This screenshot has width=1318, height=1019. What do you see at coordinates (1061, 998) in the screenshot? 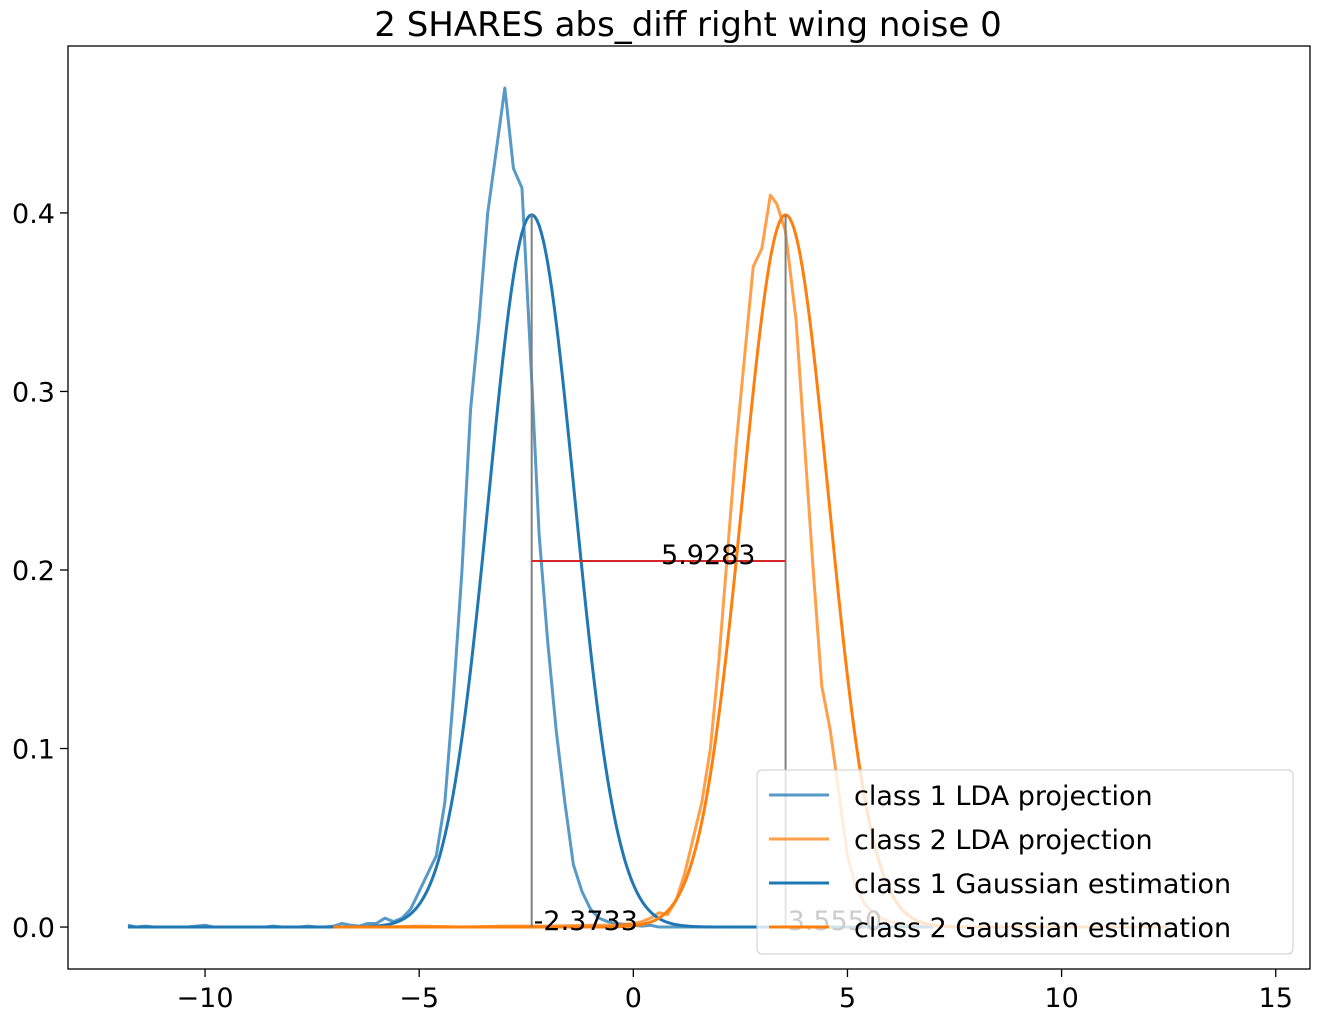
I see `x-tick-label: 10` at bounding box center [1061, 998].